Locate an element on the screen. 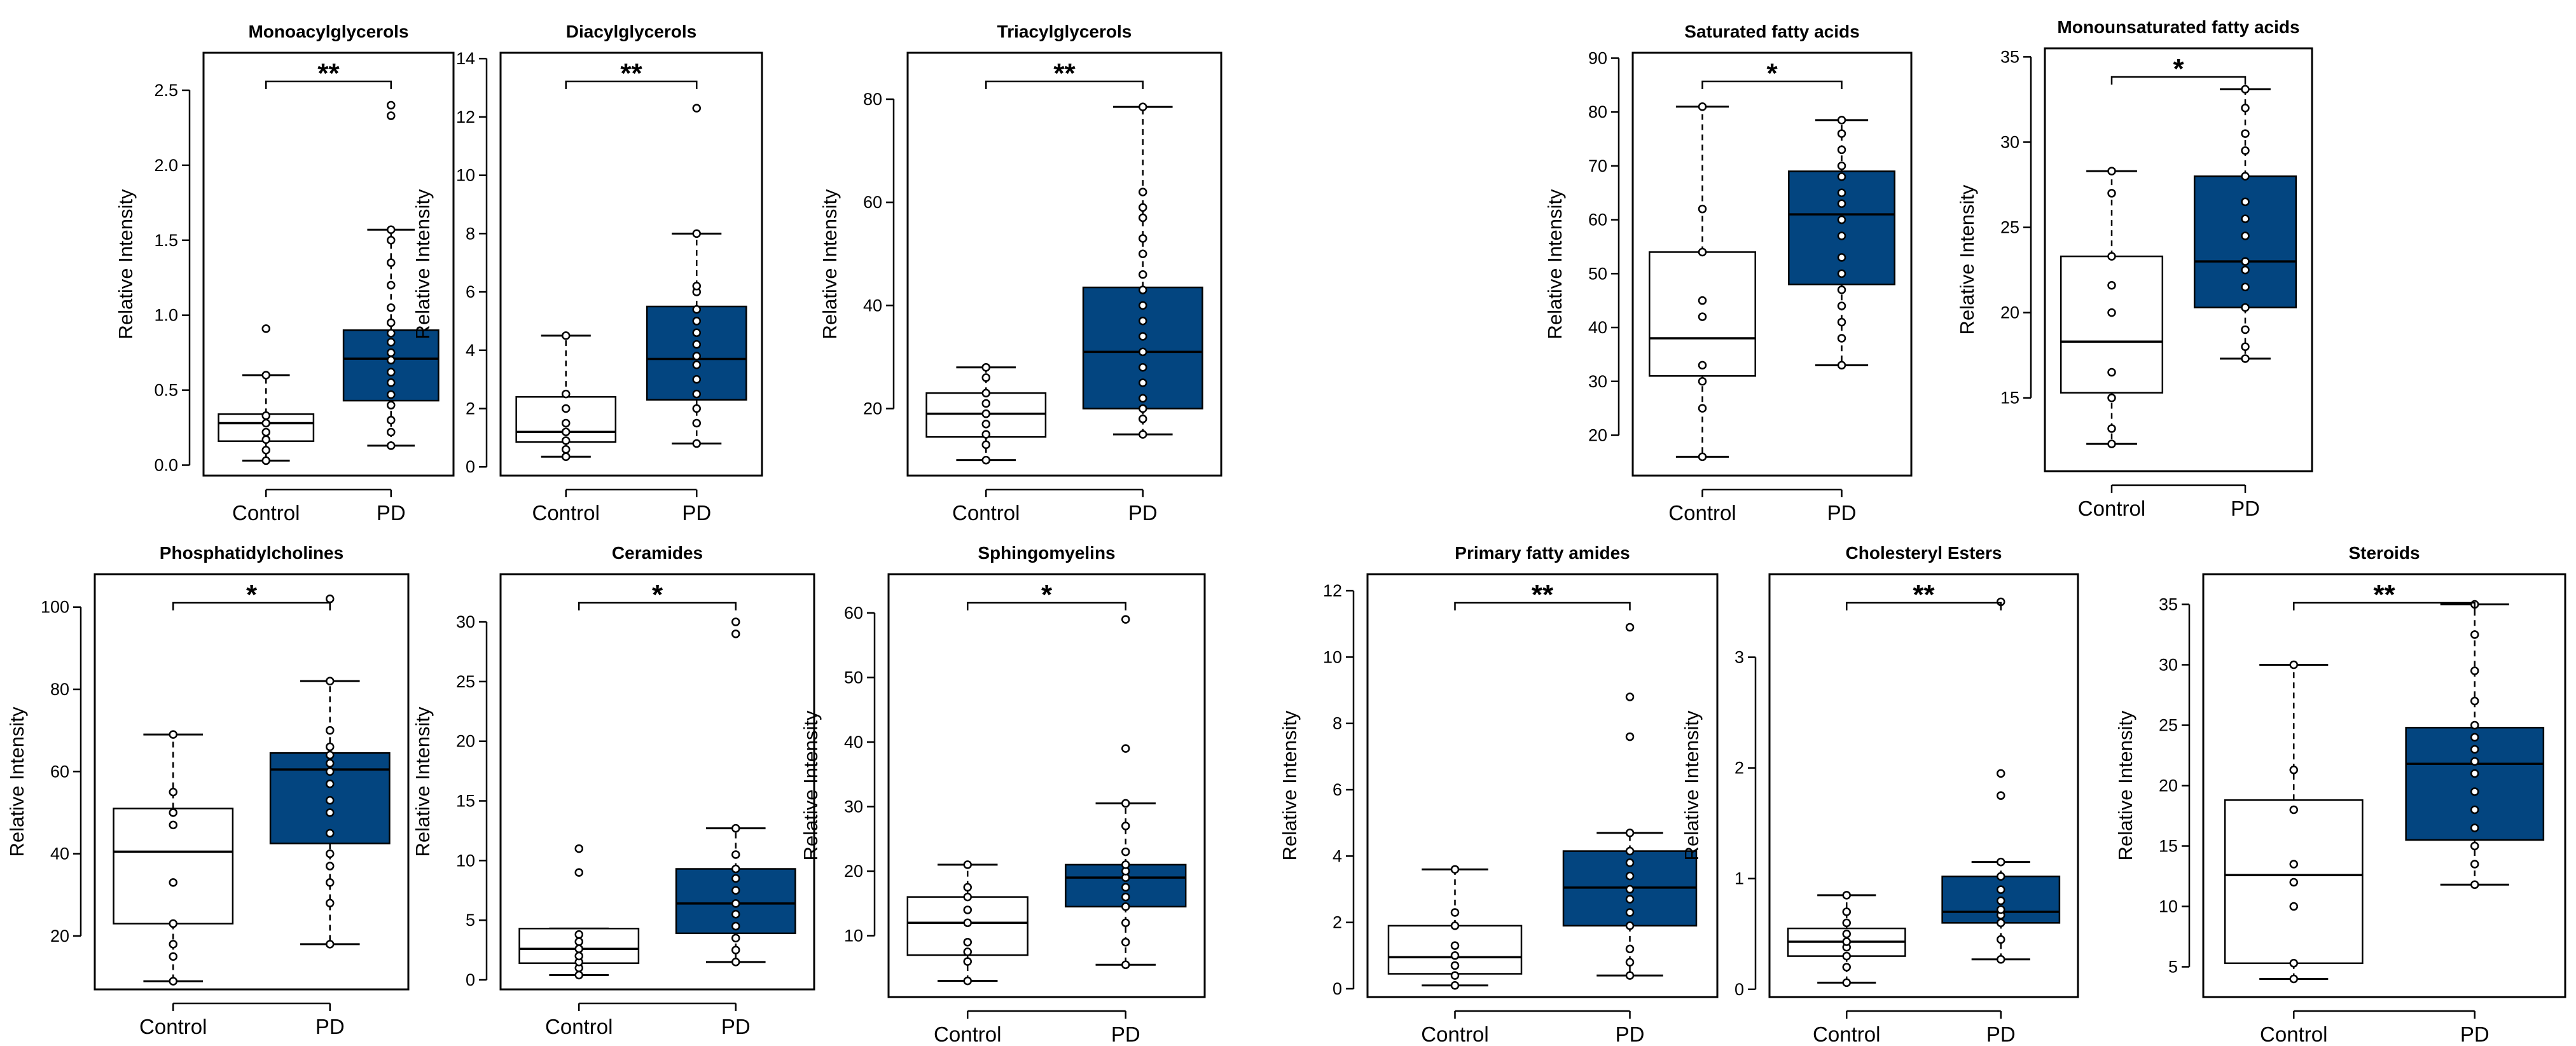 The image size is (2576, 1046). y-tick-label: 14 is located at coordinates (465, 58).